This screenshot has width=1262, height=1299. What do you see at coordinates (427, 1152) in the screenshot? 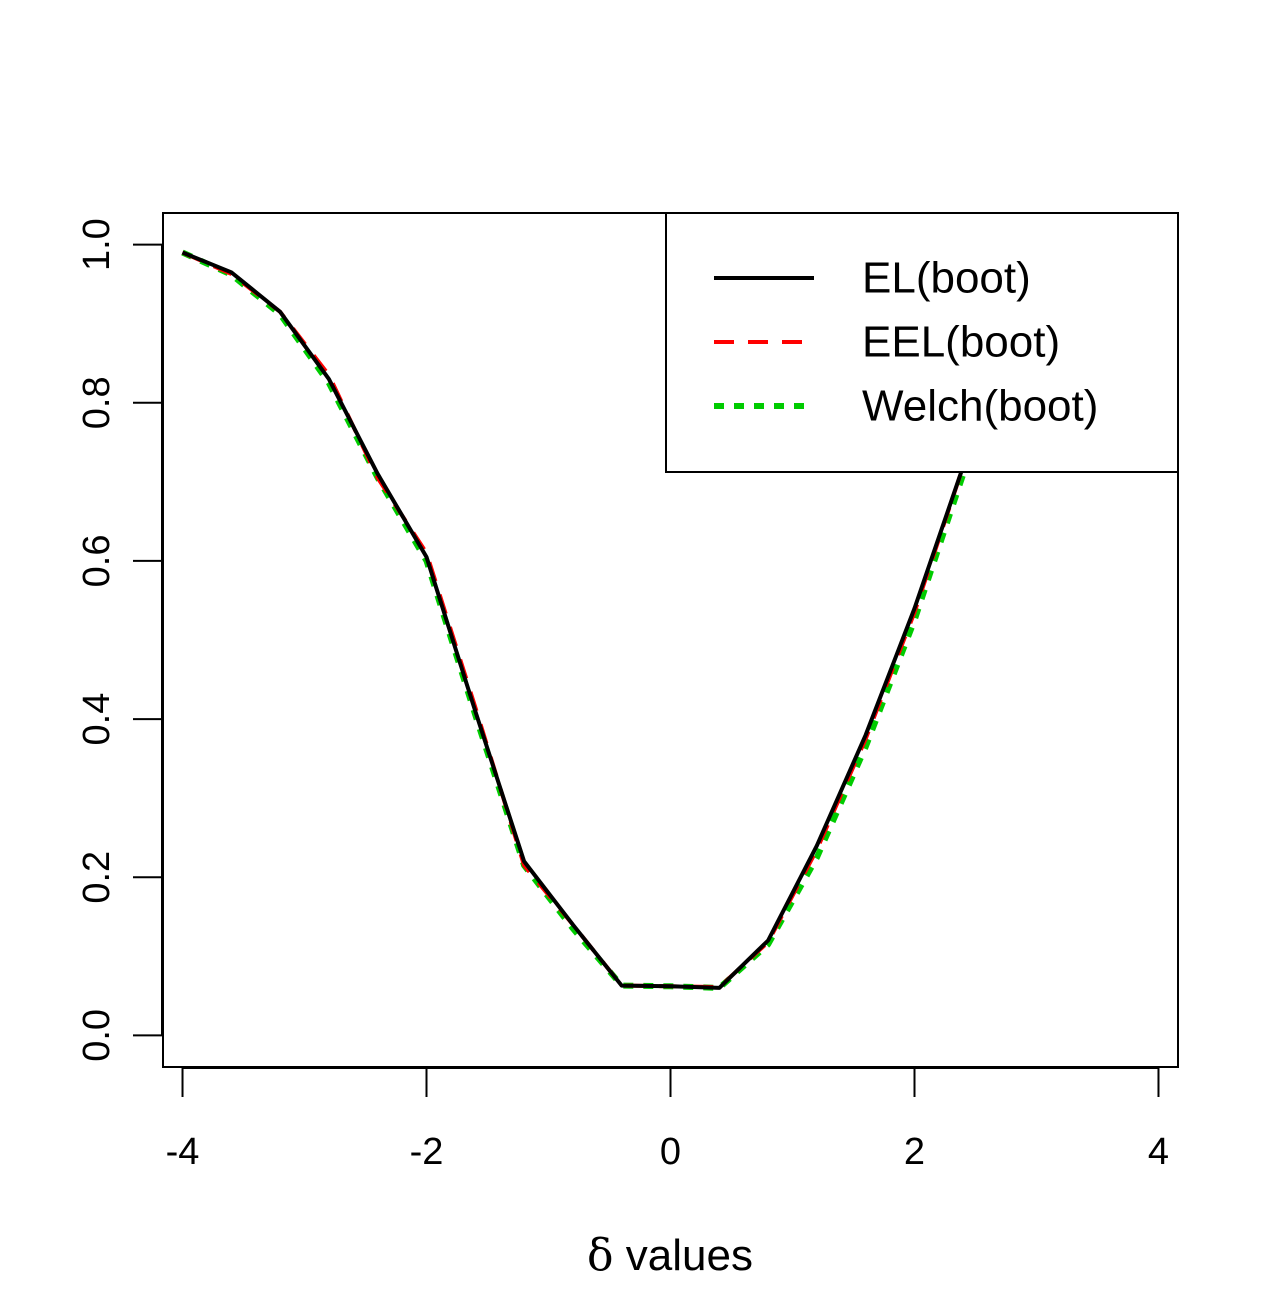
I see `x-tick-label: -2` at bounding box center [427, 1152].